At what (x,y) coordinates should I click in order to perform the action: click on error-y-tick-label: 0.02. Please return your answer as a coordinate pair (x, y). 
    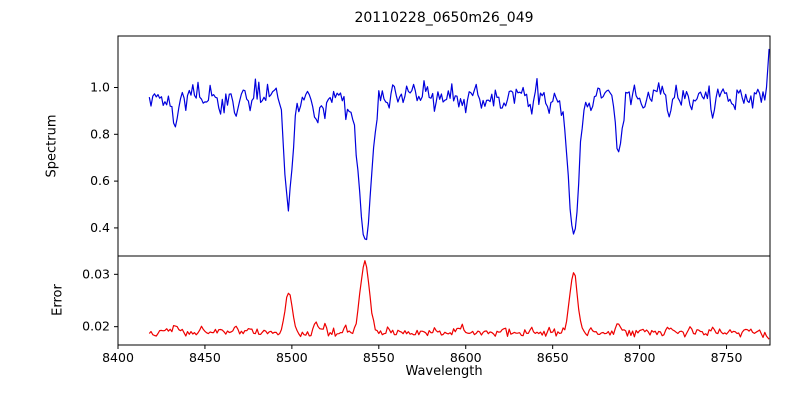
    Looking at the image, I should click on (96, 326).